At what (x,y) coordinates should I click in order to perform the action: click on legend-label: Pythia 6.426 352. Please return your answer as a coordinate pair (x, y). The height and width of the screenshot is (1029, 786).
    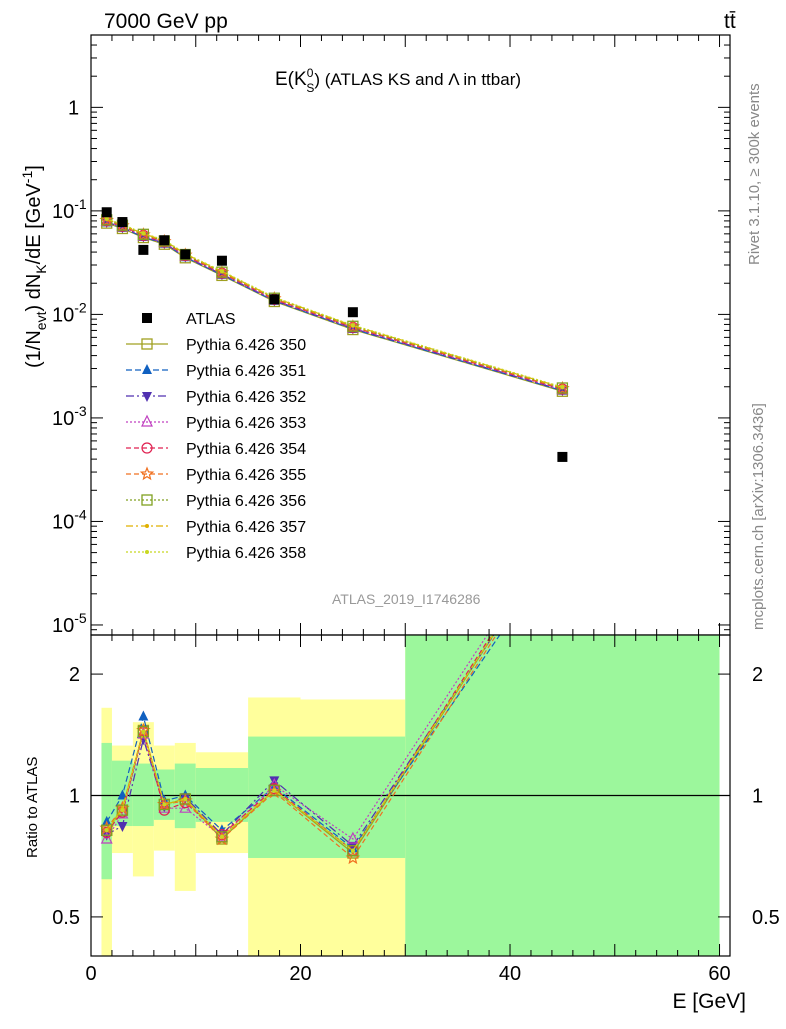
    Looking at the image, I should click on (246, 397).